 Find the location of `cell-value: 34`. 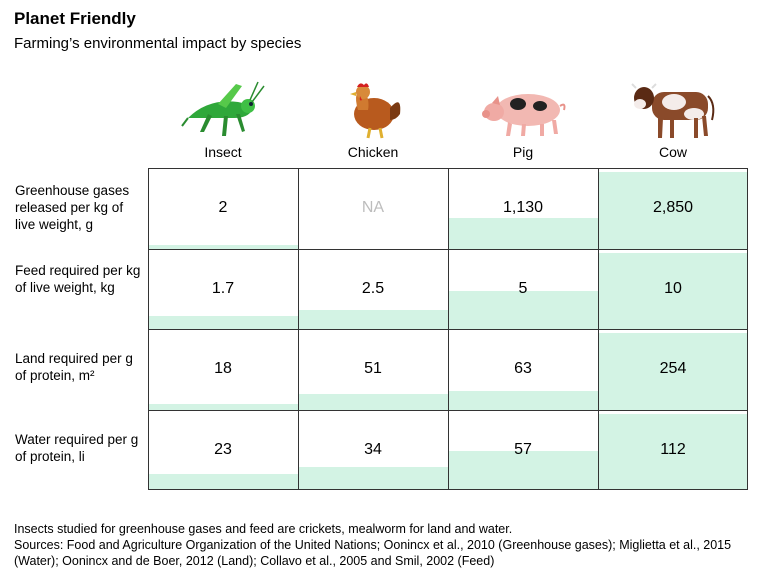

cell-value: 34 is located at coordinates (373, 449).